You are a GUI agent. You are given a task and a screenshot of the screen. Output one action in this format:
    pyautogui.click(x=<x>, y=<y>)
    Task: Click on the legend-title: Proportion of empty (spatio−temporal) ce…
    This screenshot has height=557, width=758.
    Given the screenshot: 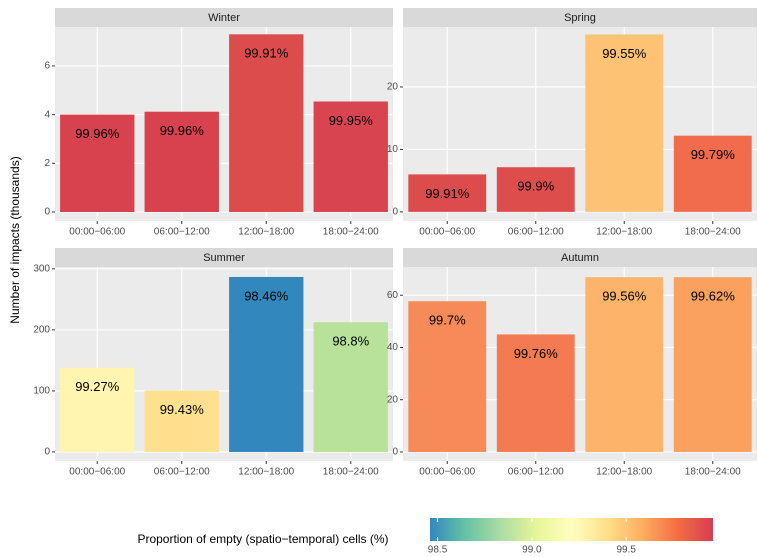 What is the action you would take?
    pyautogui.click(x=262, y=539)
    